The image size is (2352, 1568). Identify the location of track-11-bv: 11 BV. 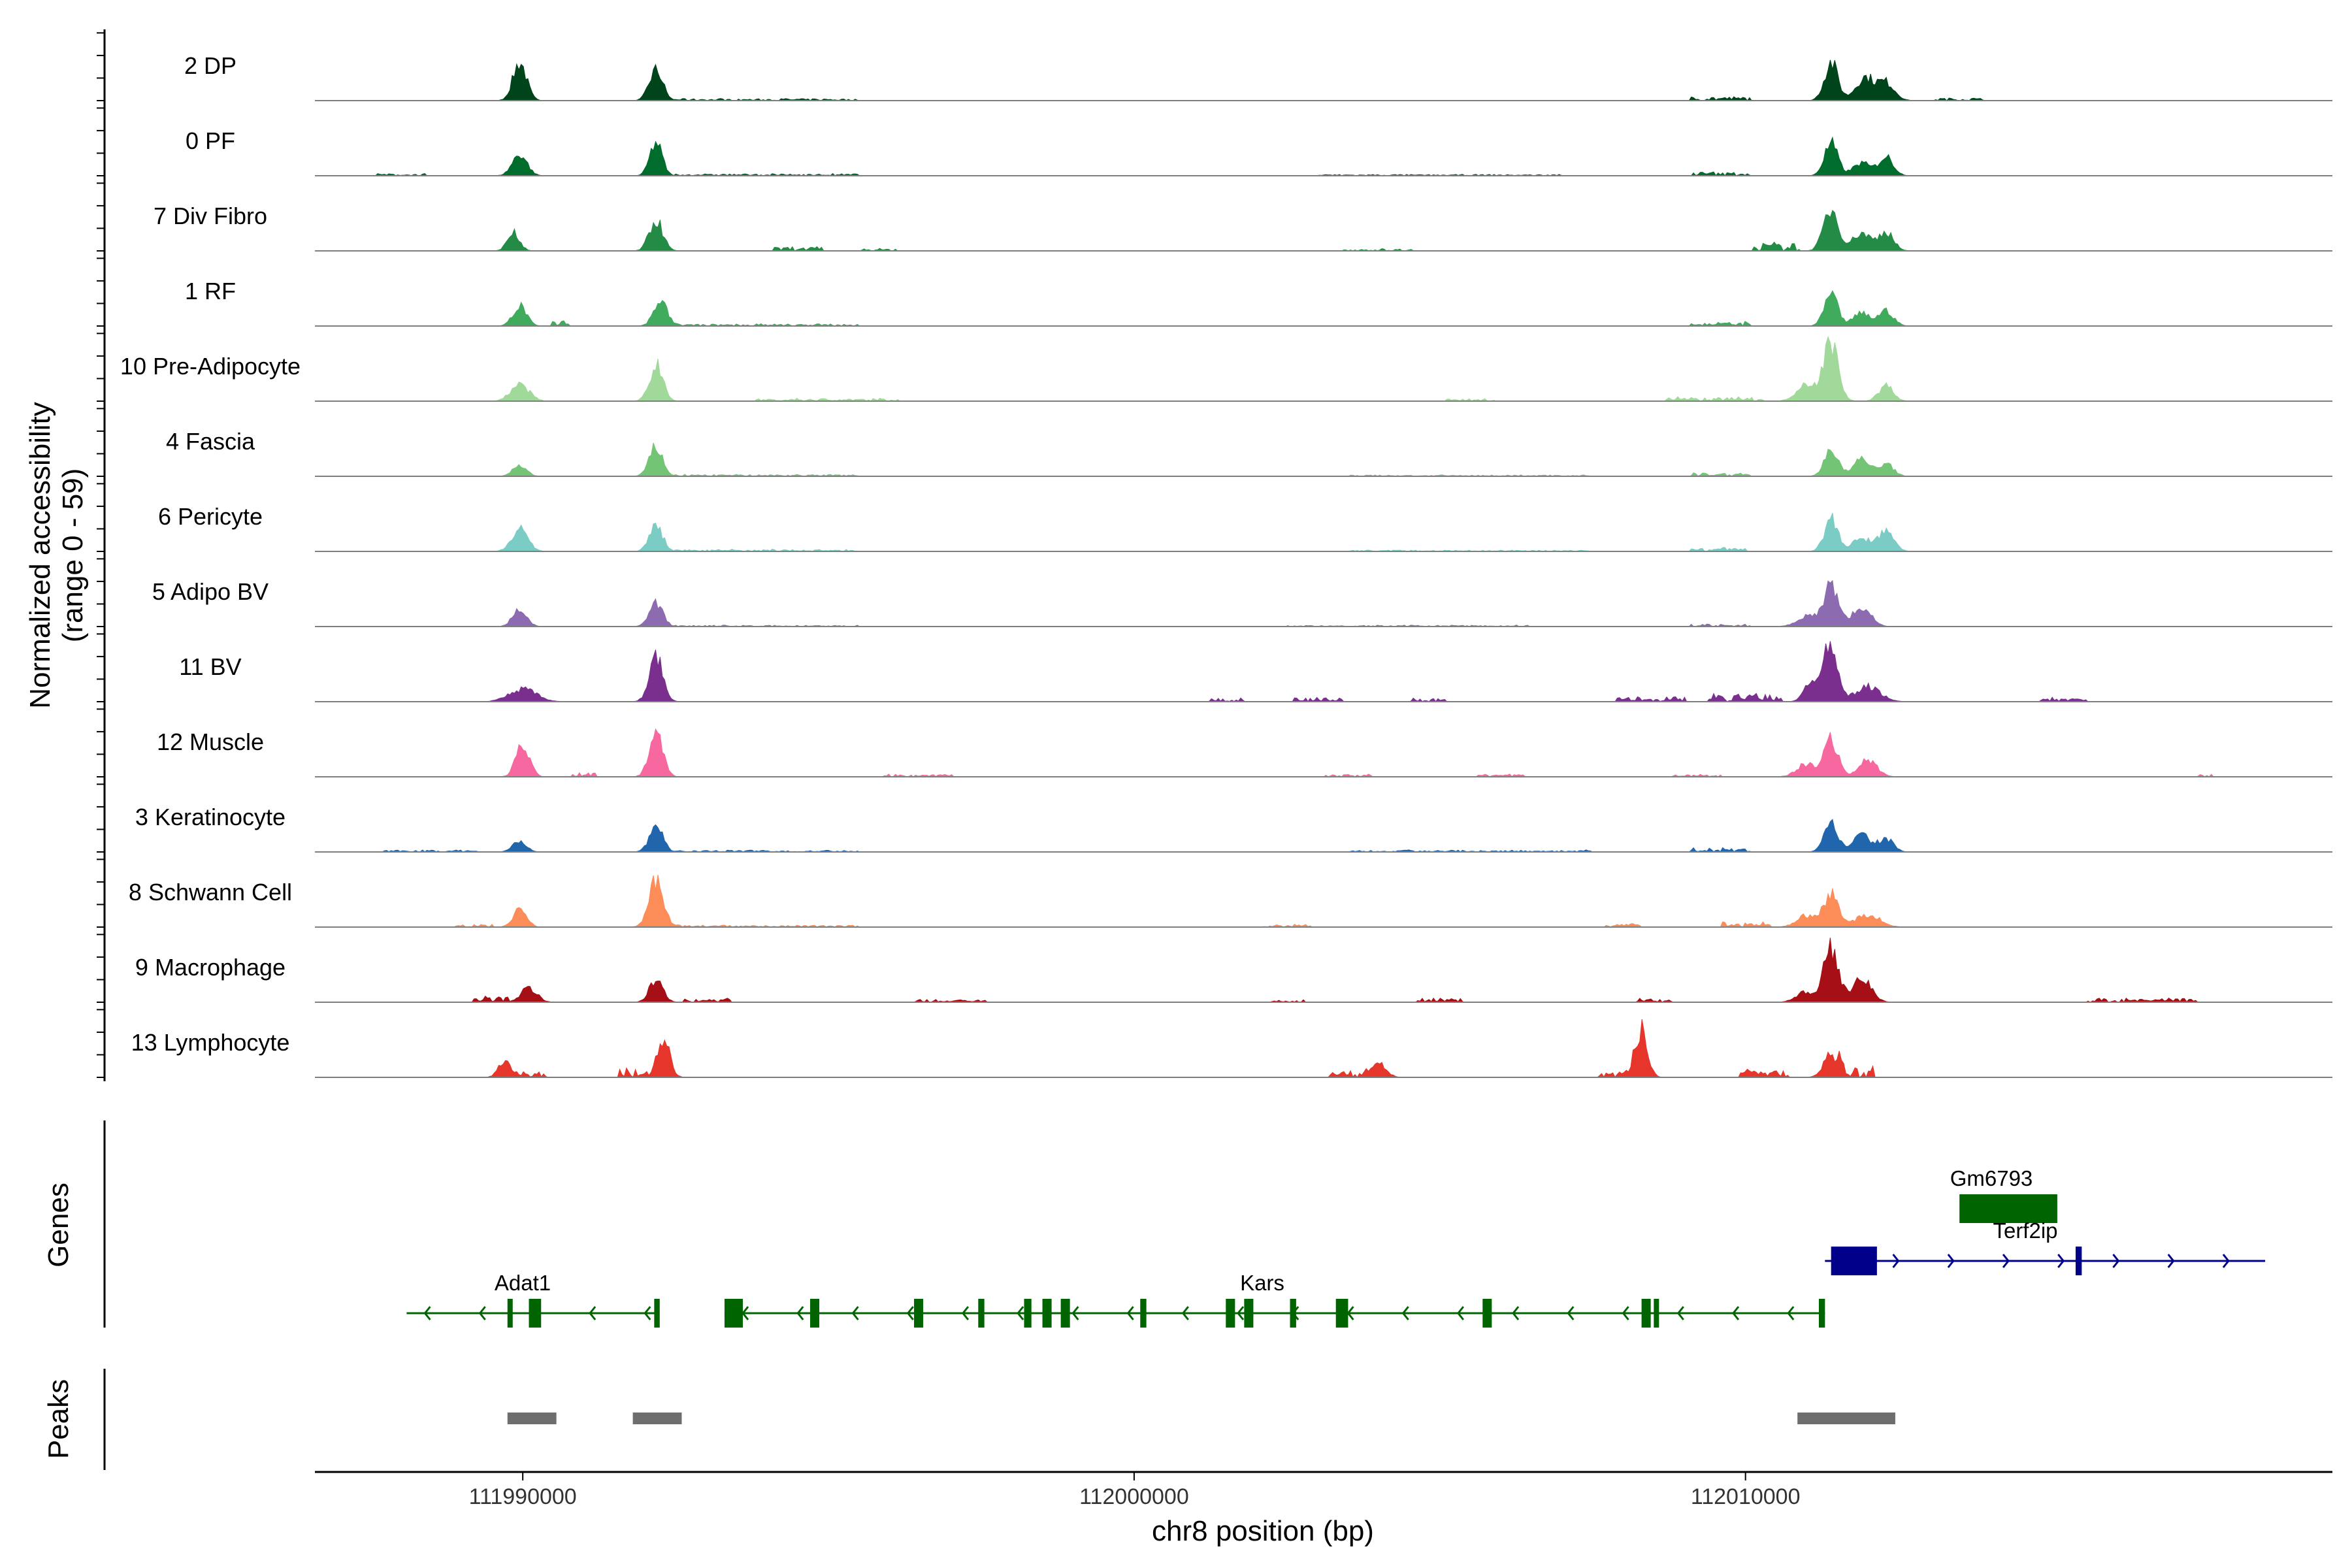
(1255, 671).